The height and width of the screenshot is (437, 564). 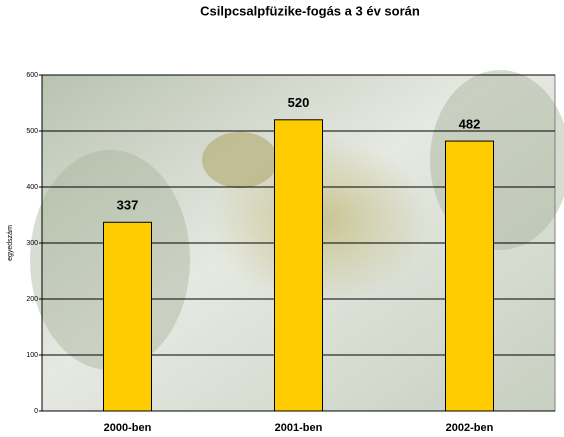 What do you see at coordinates (10, 243) in the screenshot?
I see `y-axis-label: egyedszám` at bounding box center [10, 243].